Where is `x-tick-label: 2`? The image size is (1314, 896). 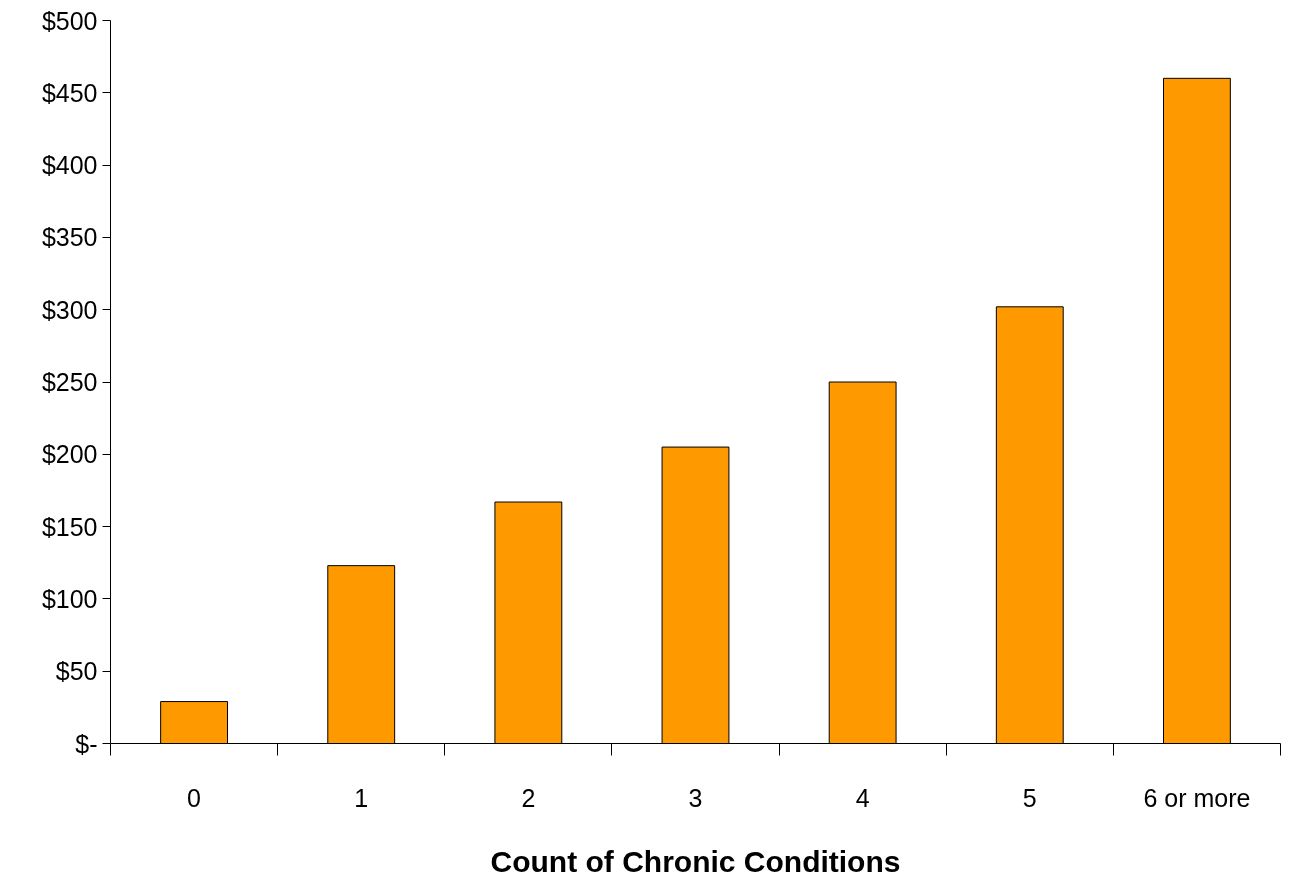
x-tick-label: 2 is located at coordinates (528, 797).